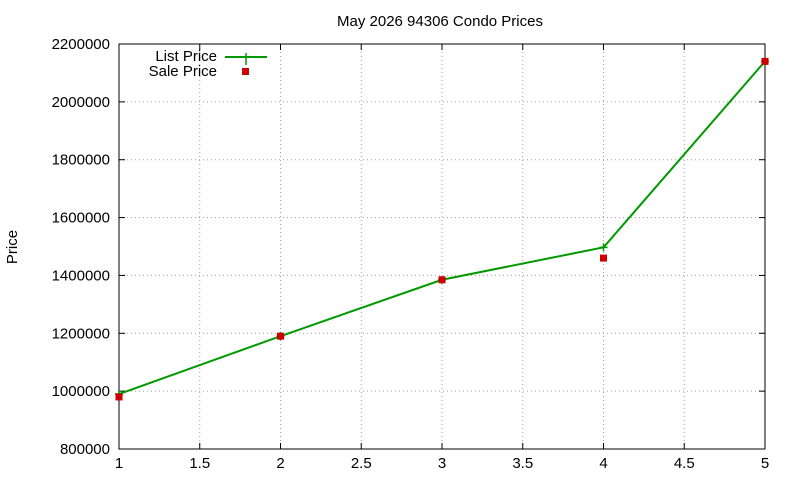 The image size is (800, 480). I want to click on x-tick-label: 4.5, so click(684, 463).